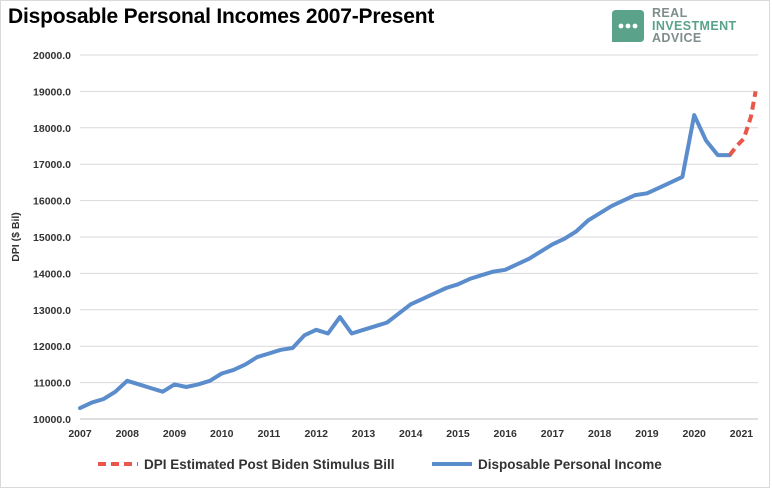  Describe the element at coordinates (600, 434) in the screenshot. I see `x-tick-label: 2018` at that location.